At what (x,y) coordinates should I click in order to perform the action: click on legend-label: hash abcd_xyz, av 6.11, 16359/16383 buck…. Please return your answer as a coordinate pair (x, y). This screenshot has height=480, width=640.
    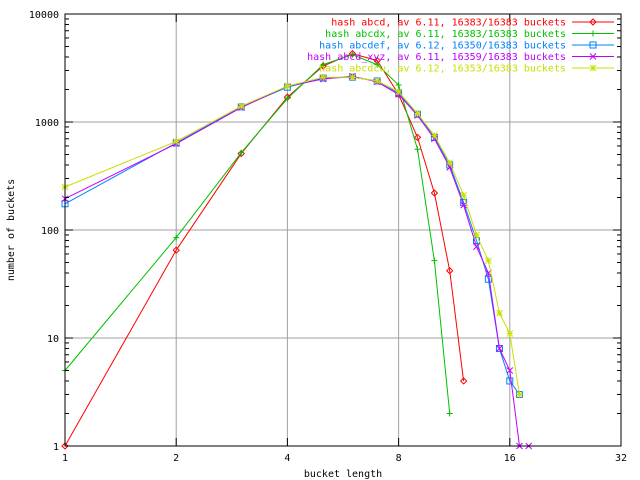
    Looking at the image, I should click on (436, 57).